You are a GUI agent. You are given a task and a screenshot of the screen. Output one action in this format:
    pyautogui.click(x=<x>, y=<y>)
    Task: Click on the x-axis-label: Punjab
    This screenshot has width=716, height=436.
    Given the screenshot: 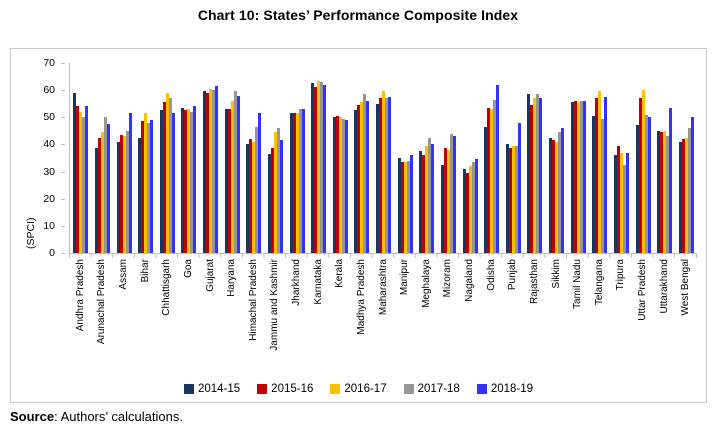 What is the action you would take?
    pyautogui.click(x=513, y=275)
    